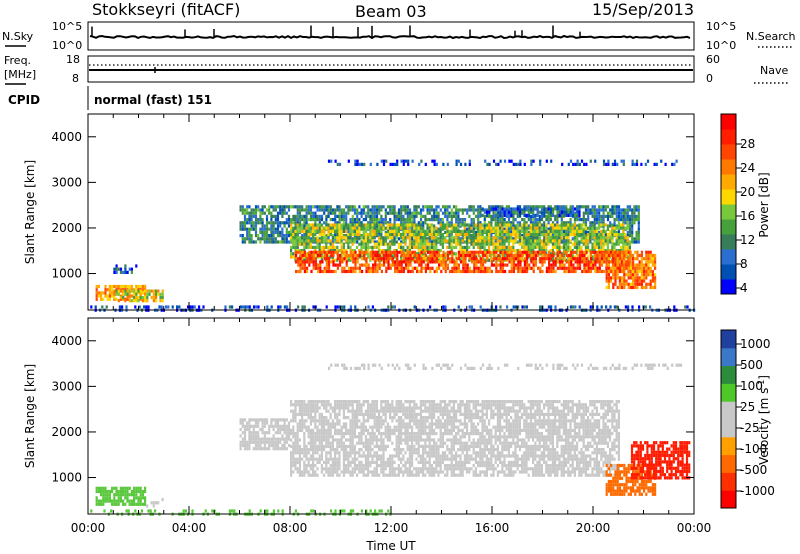 The image size is (800, 554). What do you see at coordinates (336, 31) in the screenshot?
I see `nsky-spikes` at bounding box center [336, 31].